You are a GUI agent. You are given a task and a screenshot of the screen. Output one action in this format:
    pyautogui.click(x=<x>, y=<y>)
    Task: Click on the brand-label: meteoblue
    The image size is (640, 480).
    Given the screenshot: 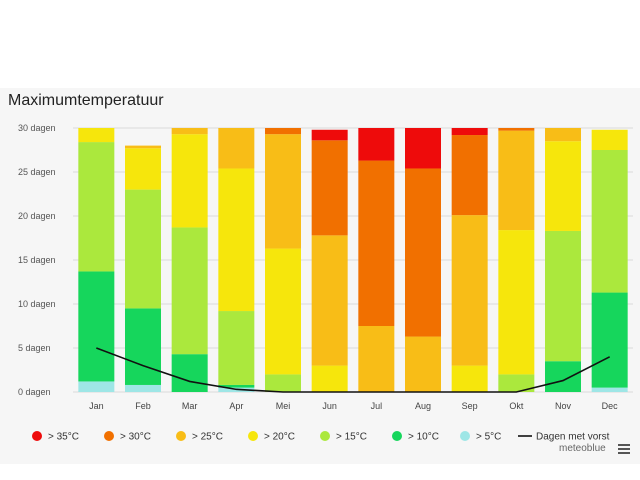 What is the action you would take?
    pyautogui.click(x=582, y=448)
    